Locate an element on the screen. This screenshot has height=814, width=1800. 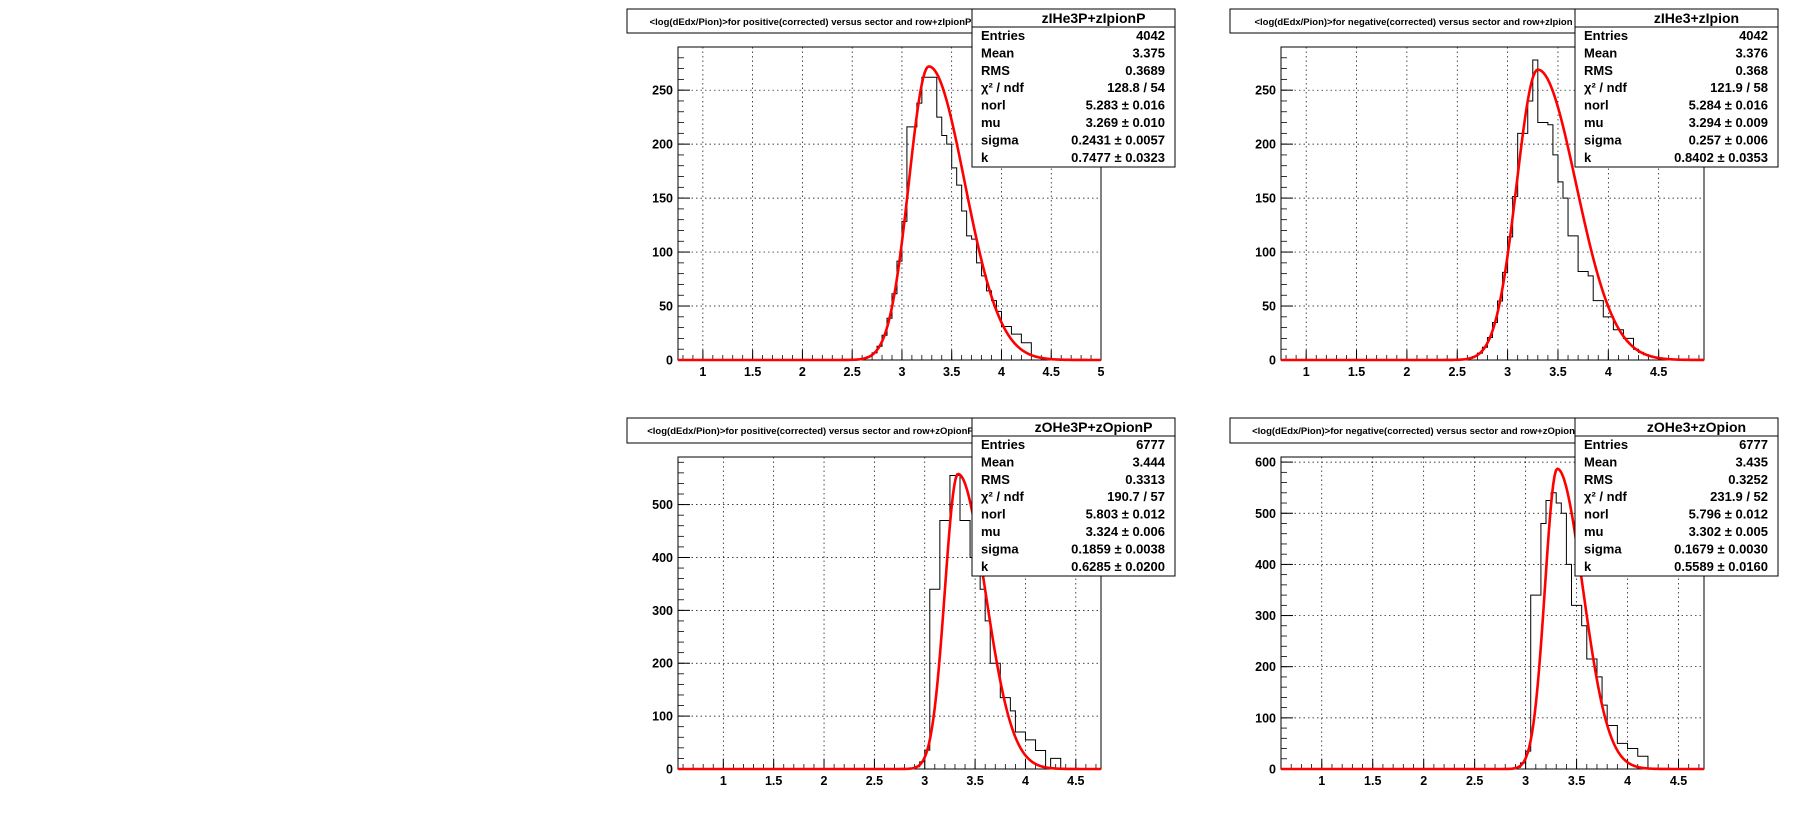
stats-value: 0.7477 ± 0.0323 is located at coordinates (1118, 157).